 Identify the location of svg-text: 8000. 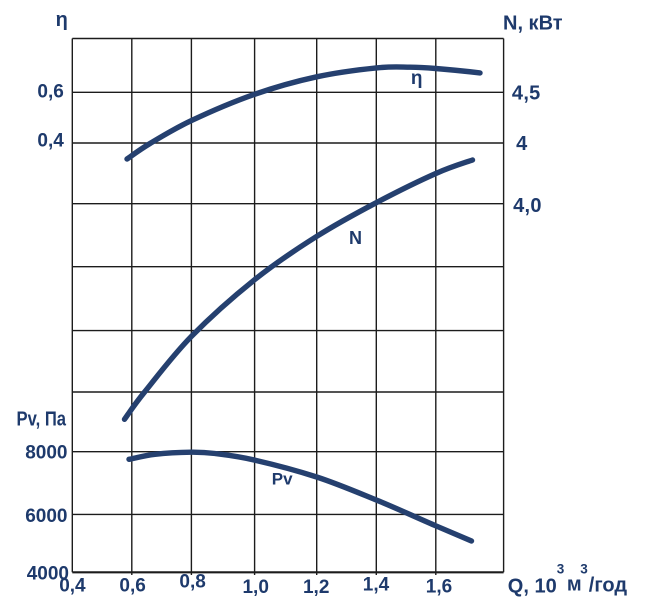
(46, 452).